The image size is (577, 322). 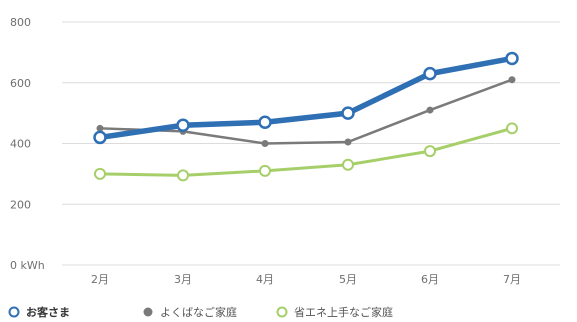 What do you see at coordinates (20, 144) in the screenshot?
I see `y-tick-label-2: 400` at bounding box center [20, 144].